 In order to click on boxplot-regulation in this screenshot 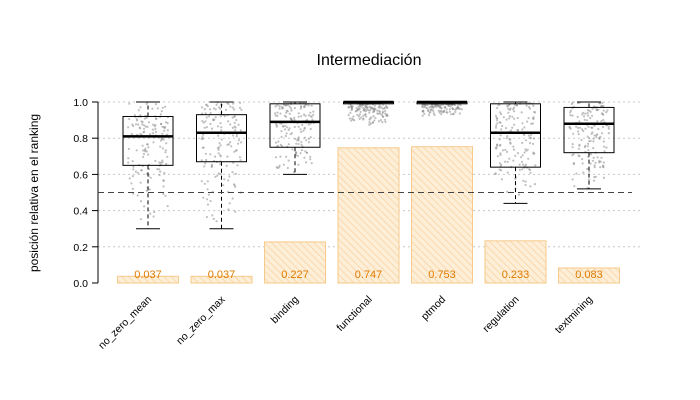, I will do `click(515, 152)`.